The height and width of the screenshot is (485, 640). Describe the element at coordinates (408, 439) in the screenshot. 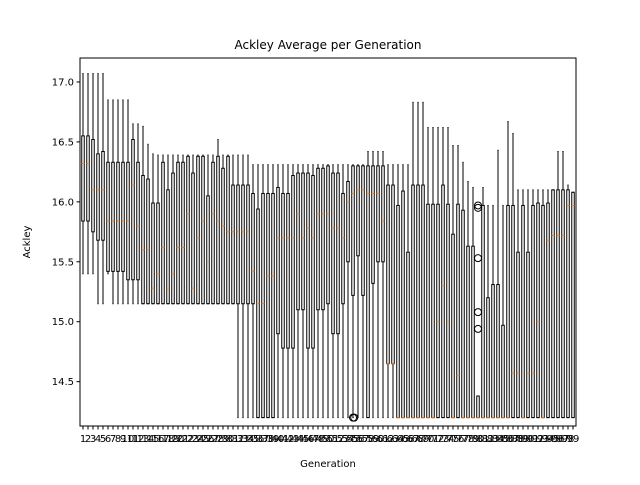

I see `x-tick-label: 66` at that location.